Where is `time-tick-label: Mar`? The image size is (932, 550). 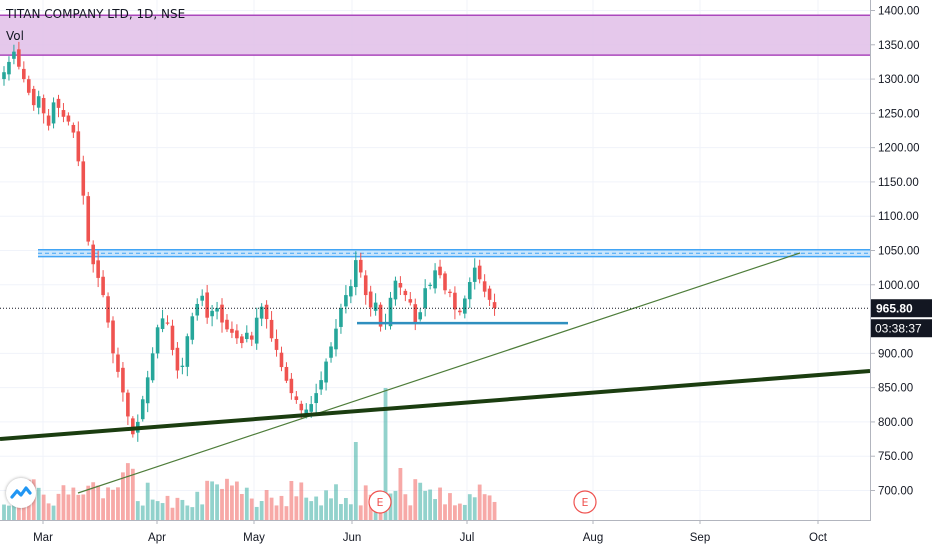 time-tick-label: Mar is located at coordinates (43, 538).